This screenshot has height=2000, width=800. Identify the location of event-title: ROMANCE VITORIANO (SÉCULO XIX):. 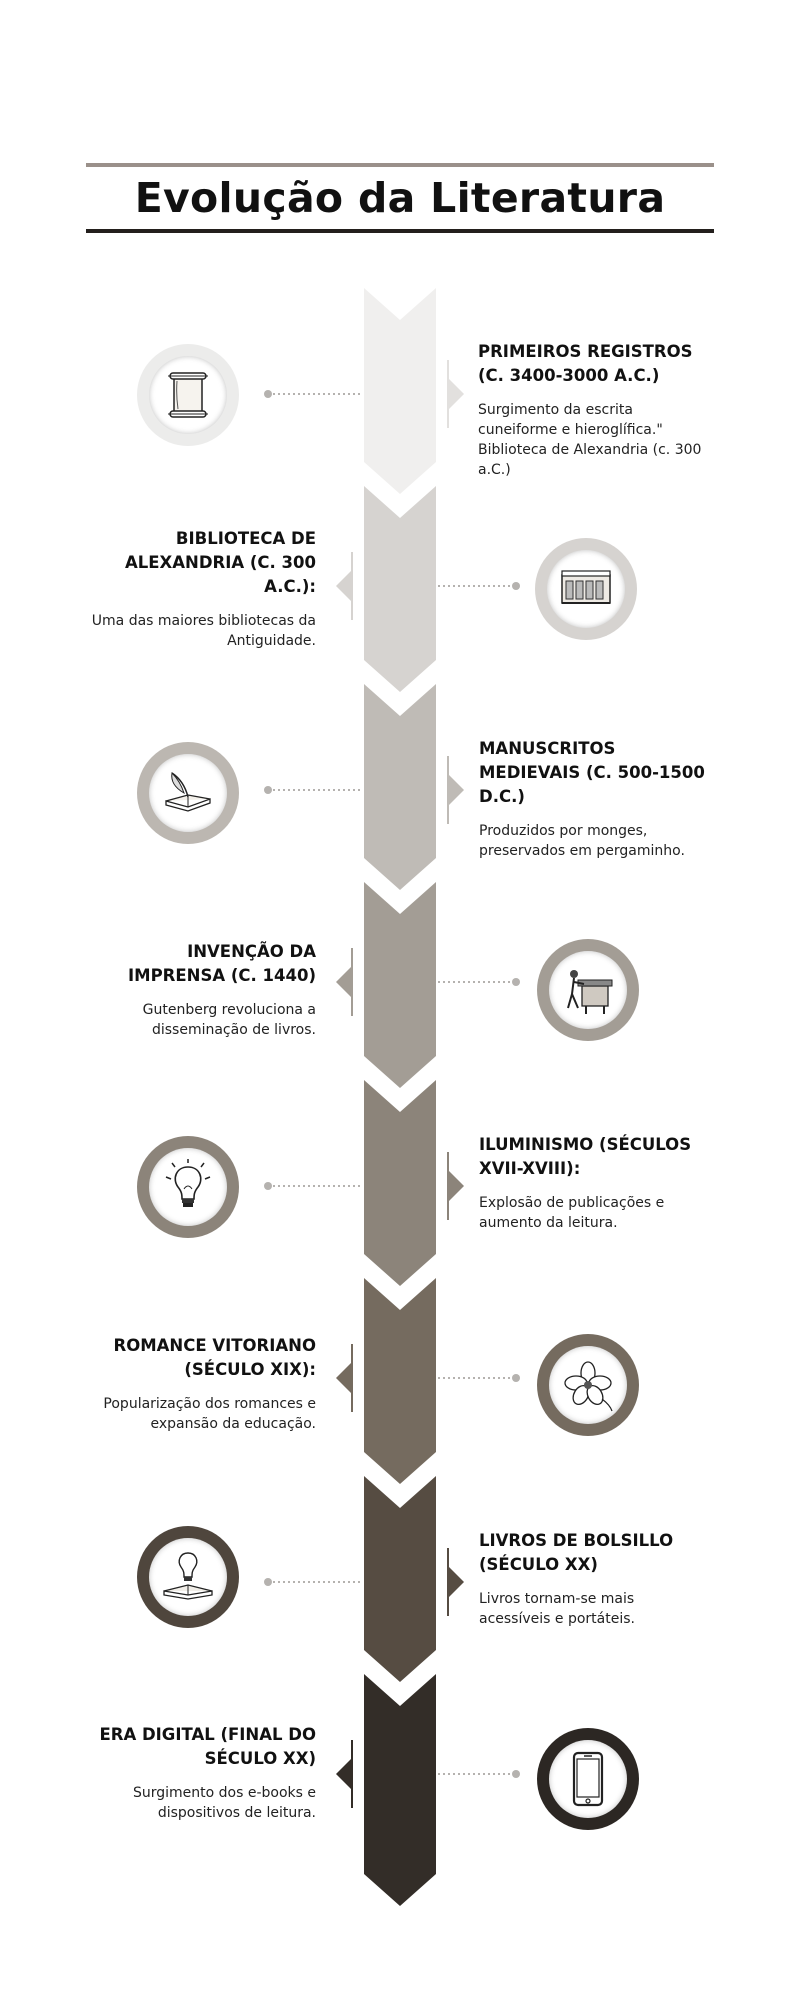
(215, 1357).